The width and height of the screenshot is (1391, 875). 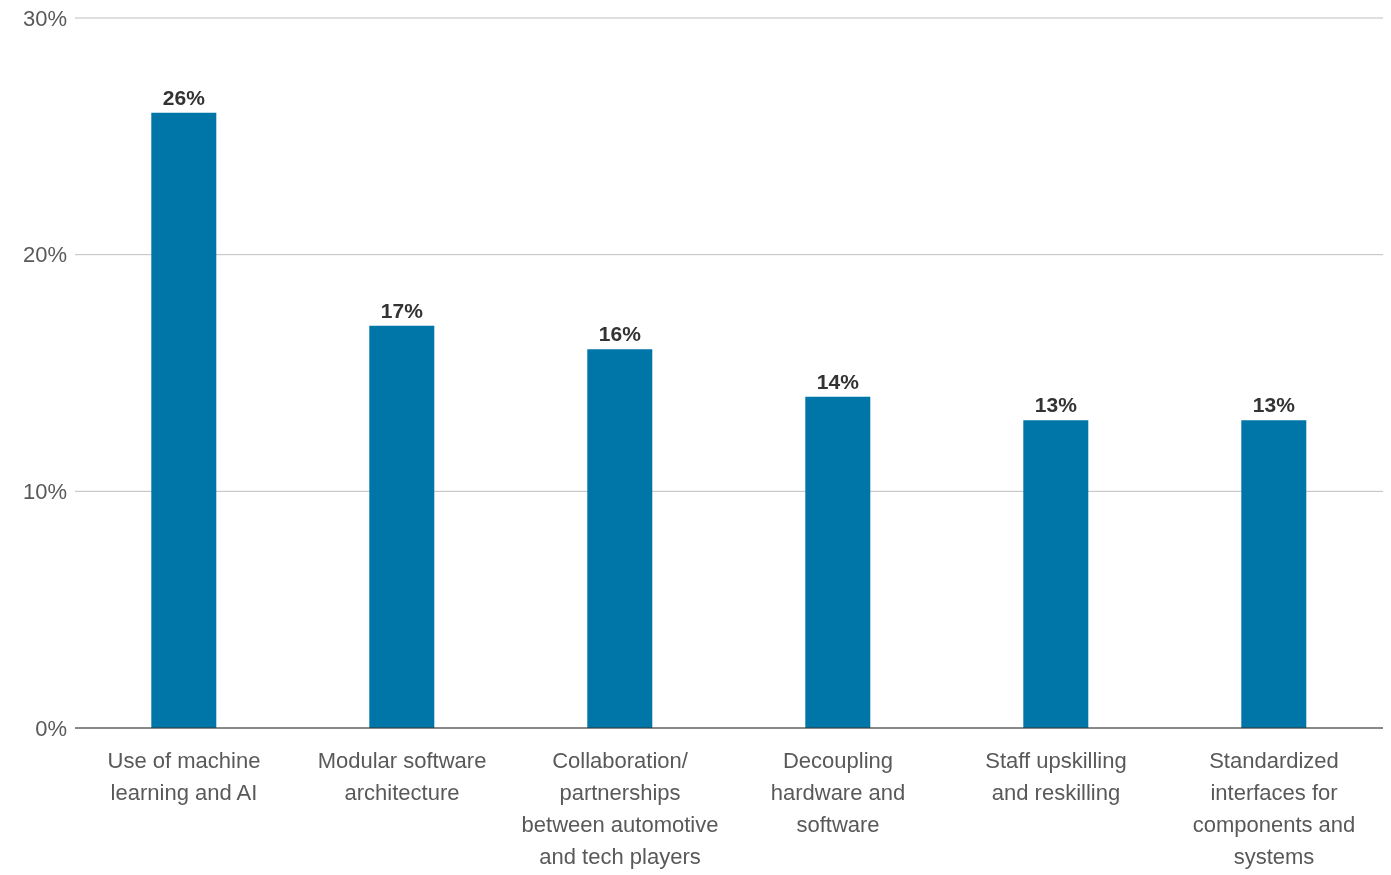 What do you see at coordinates (51, 728) in the screenshot?
I see `y-tick-label: 0%` at bounding box center [51, 728].